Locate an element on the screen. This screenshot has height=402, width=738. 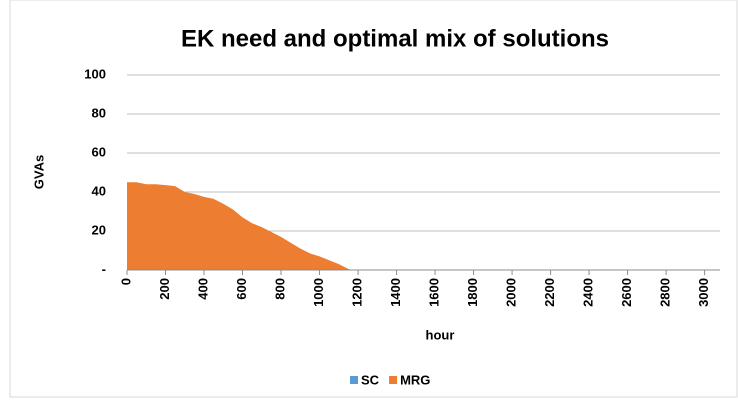
x-tick-label: 800 is located at coordinates (279, 289).